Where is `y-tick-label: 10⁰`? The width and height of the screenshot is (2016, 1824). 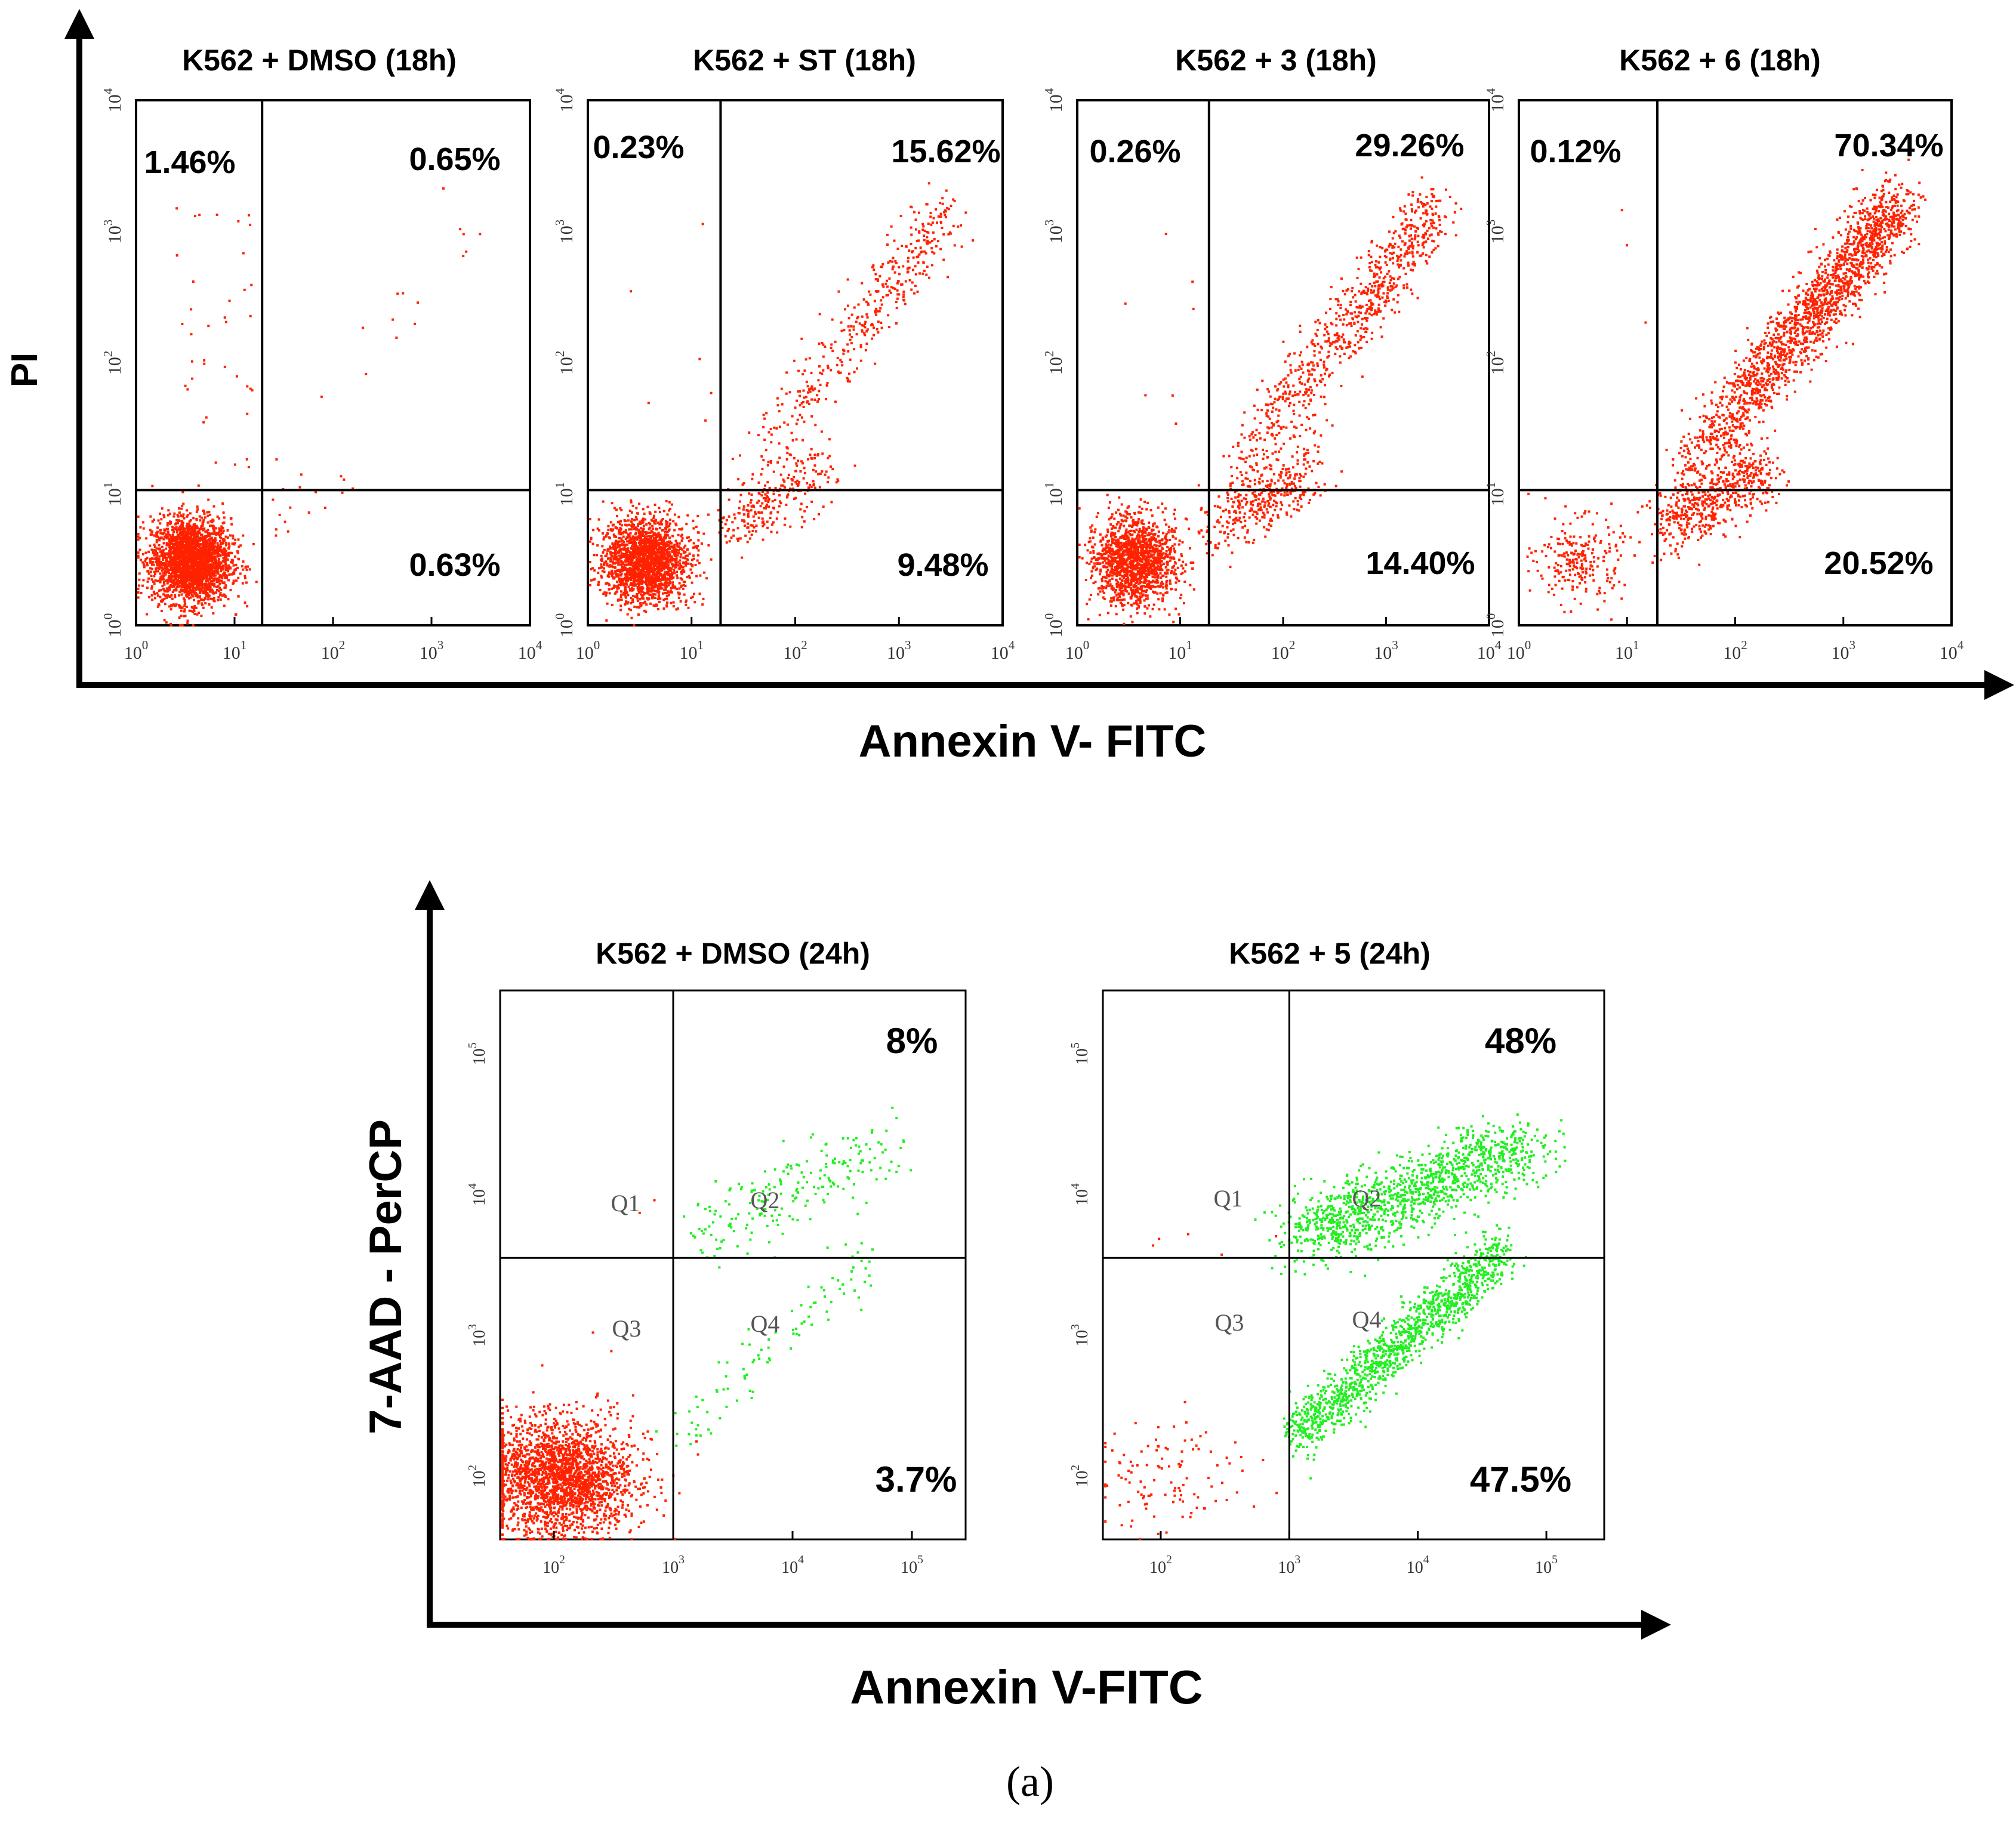 y-tick-label: 10⁰ is located at coordinates (113, 625).